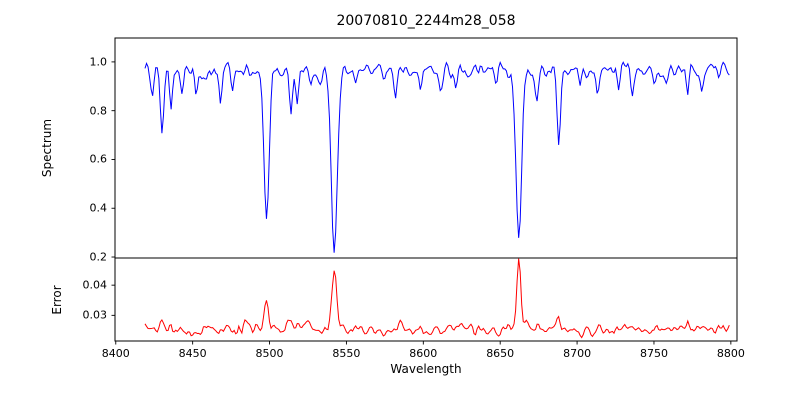  What do you see at coordinates (192, 353) in the screenshot?
I see `x-tick-label: 8450` at bounding box center [192, 353].